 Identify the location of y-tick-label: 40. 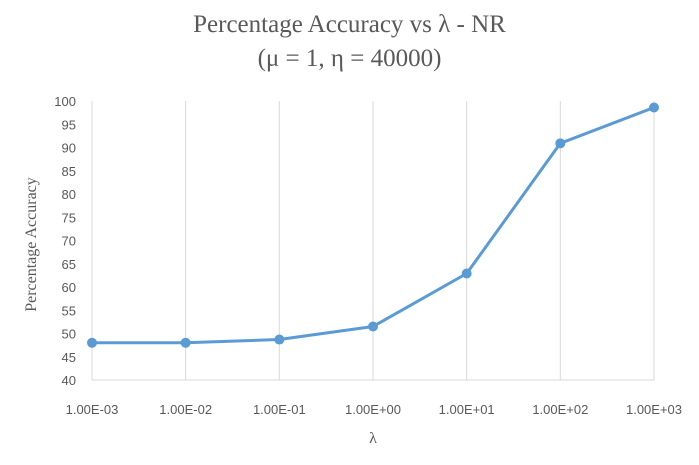
(69, 380).